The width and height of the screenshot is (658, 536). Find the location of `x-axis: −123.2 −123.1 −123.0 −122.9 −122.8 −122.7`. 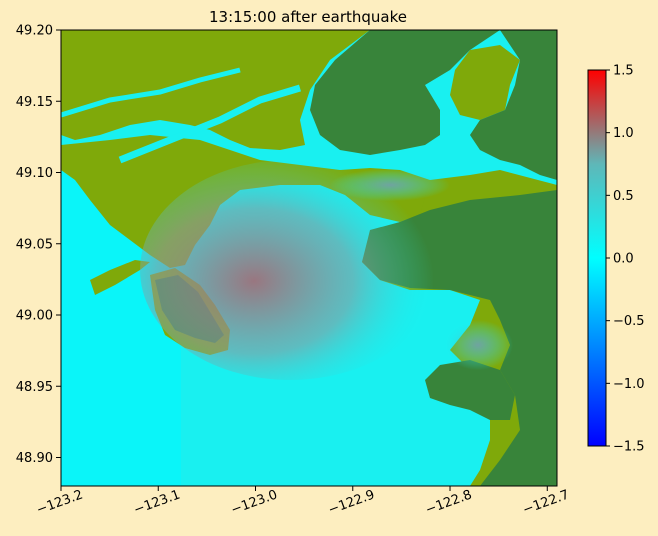

x-axis: −123.2 −123.1 −123.0 −122.9 −122.8 −122.7 is located at coordinates (303, 502).